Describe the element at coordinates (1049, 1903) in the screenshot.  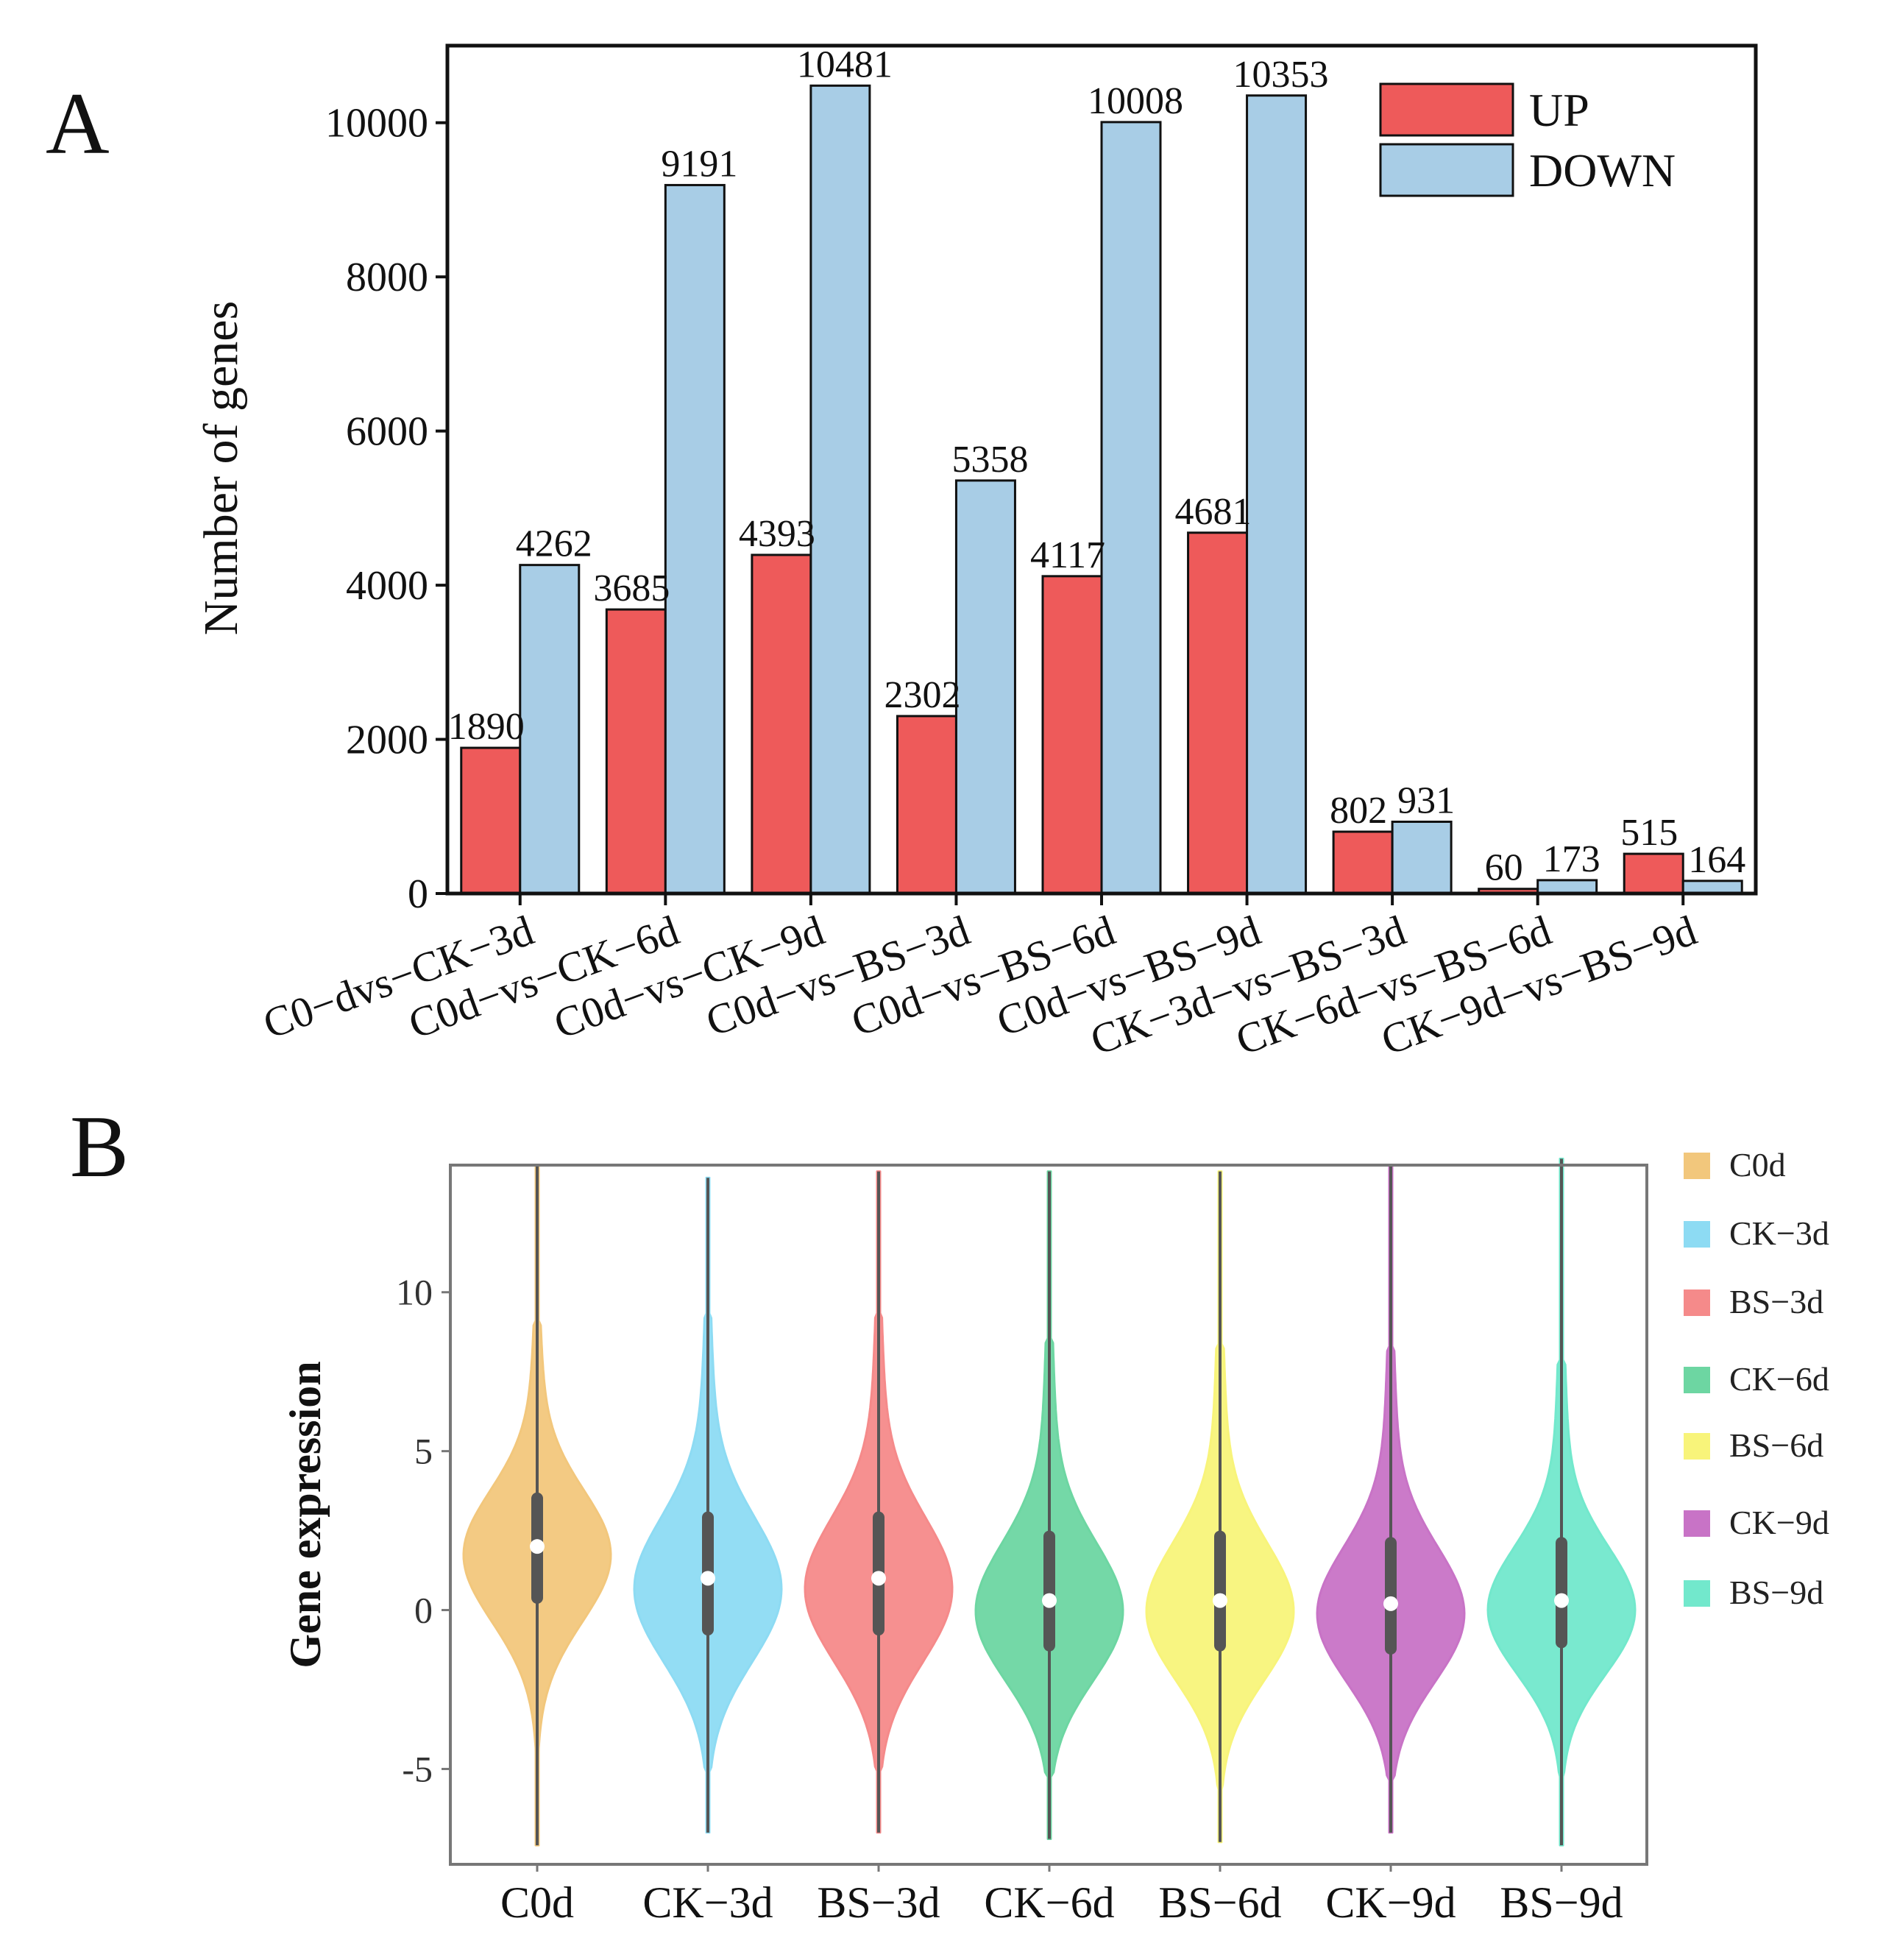
I see `violin-x-category-label-3: CK−6d` at that location.